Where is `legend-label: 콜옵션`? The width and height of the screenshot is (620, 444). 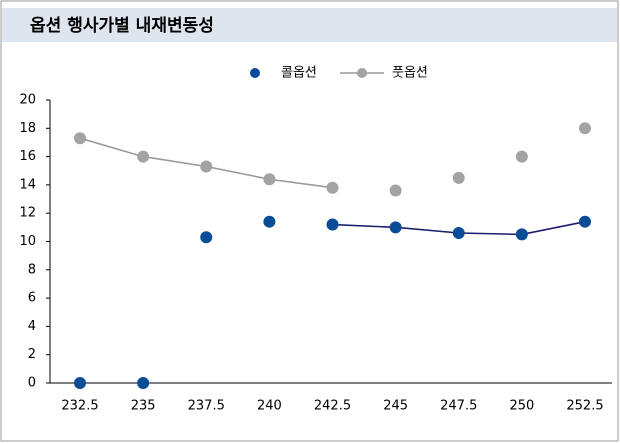
legend-label: 콜옵션 is located at coordinates (299, 73).